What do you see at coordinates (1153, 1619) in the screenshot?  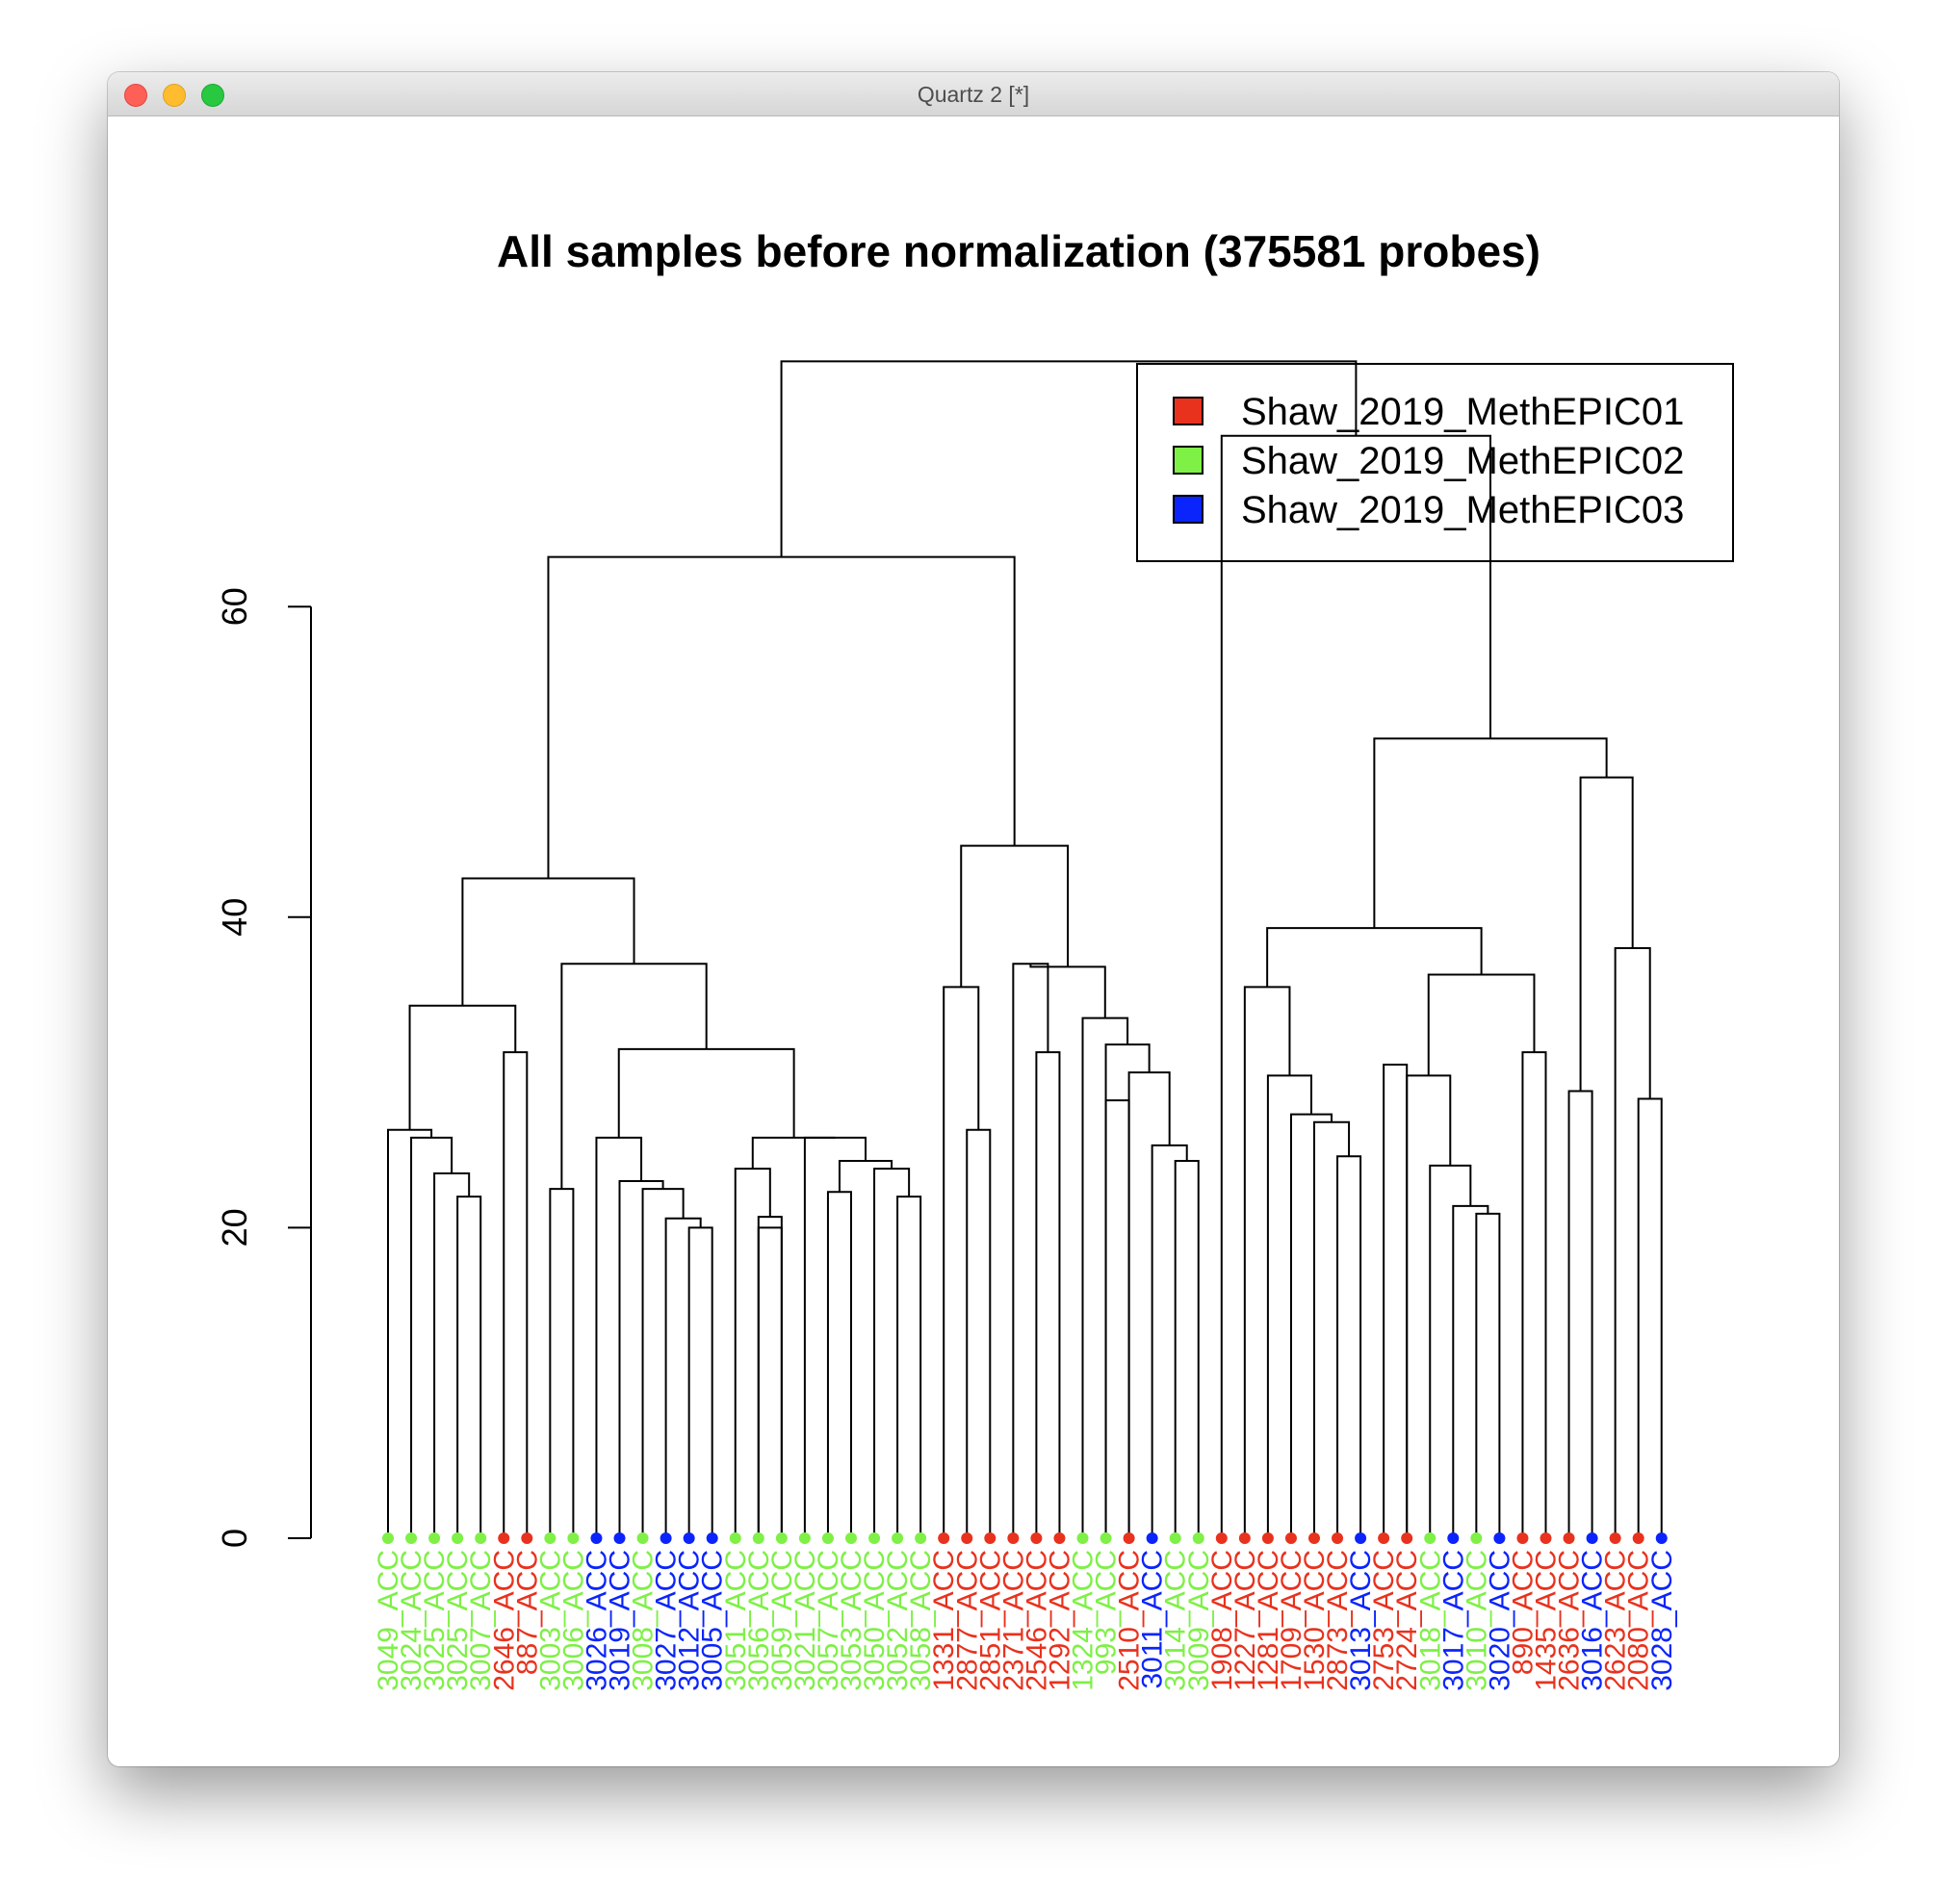 I see `leaf-label: 3011_ACC` at bounding box center [1153, 1619].